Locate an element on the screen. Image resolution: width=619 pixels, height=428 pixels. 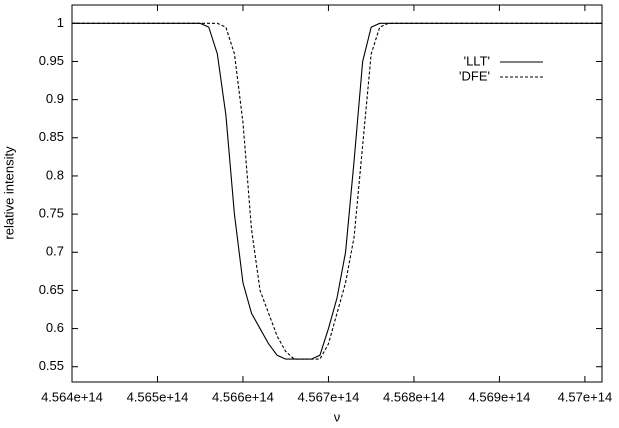
x-tick-label: 4.564e+14 is located at coordinates (72, 396).